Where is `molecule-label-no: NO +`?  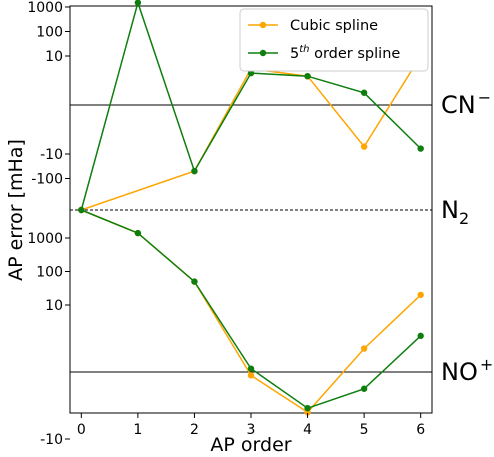
molecule-label-no: NO + is located at coordinates (467, 370).